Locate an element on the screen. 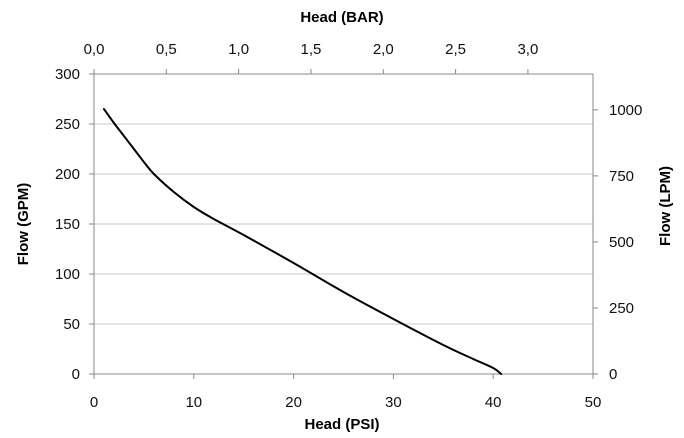 The width and height of the screenshot is (684, 438). x-tick-label: 10 is located at coordinates (193, 402).